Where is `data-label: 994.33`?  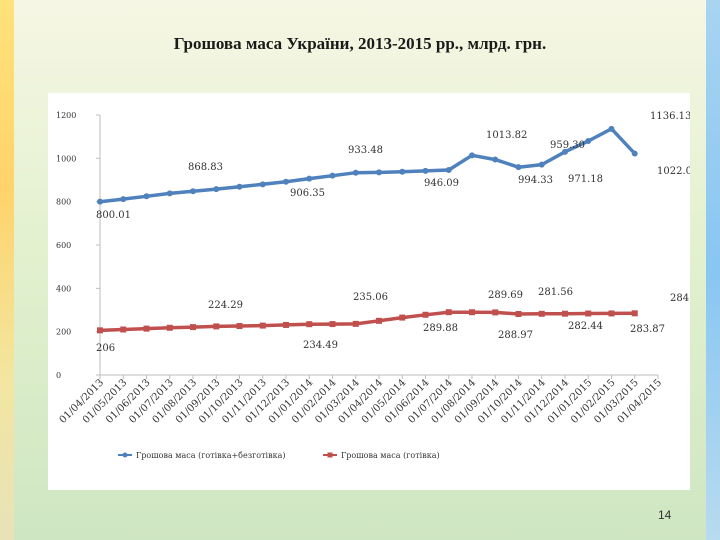 data-label: 994.33 is located at coordinates (535, 180).